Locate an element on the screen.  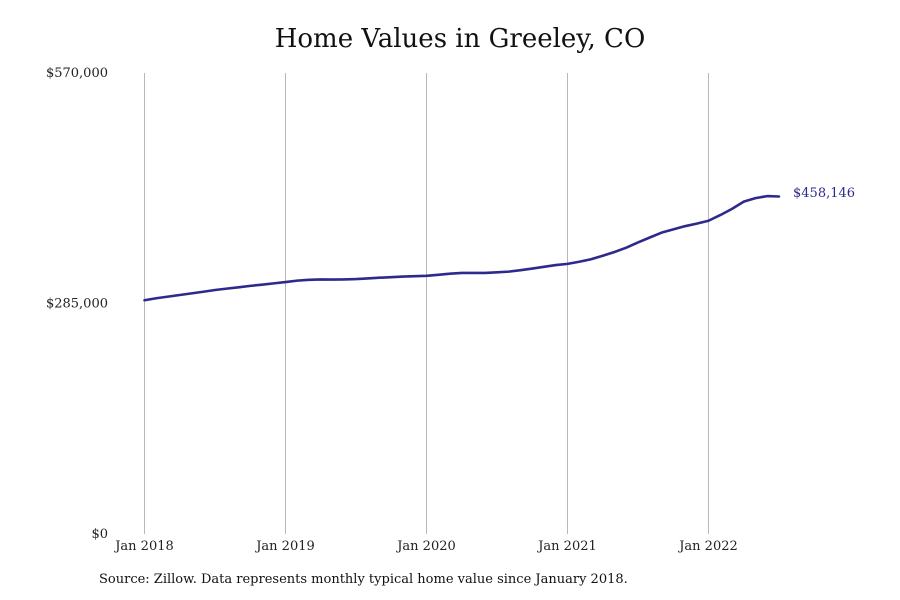
x-tick-label: Jan 2020 is located at coordinates (425, 546).